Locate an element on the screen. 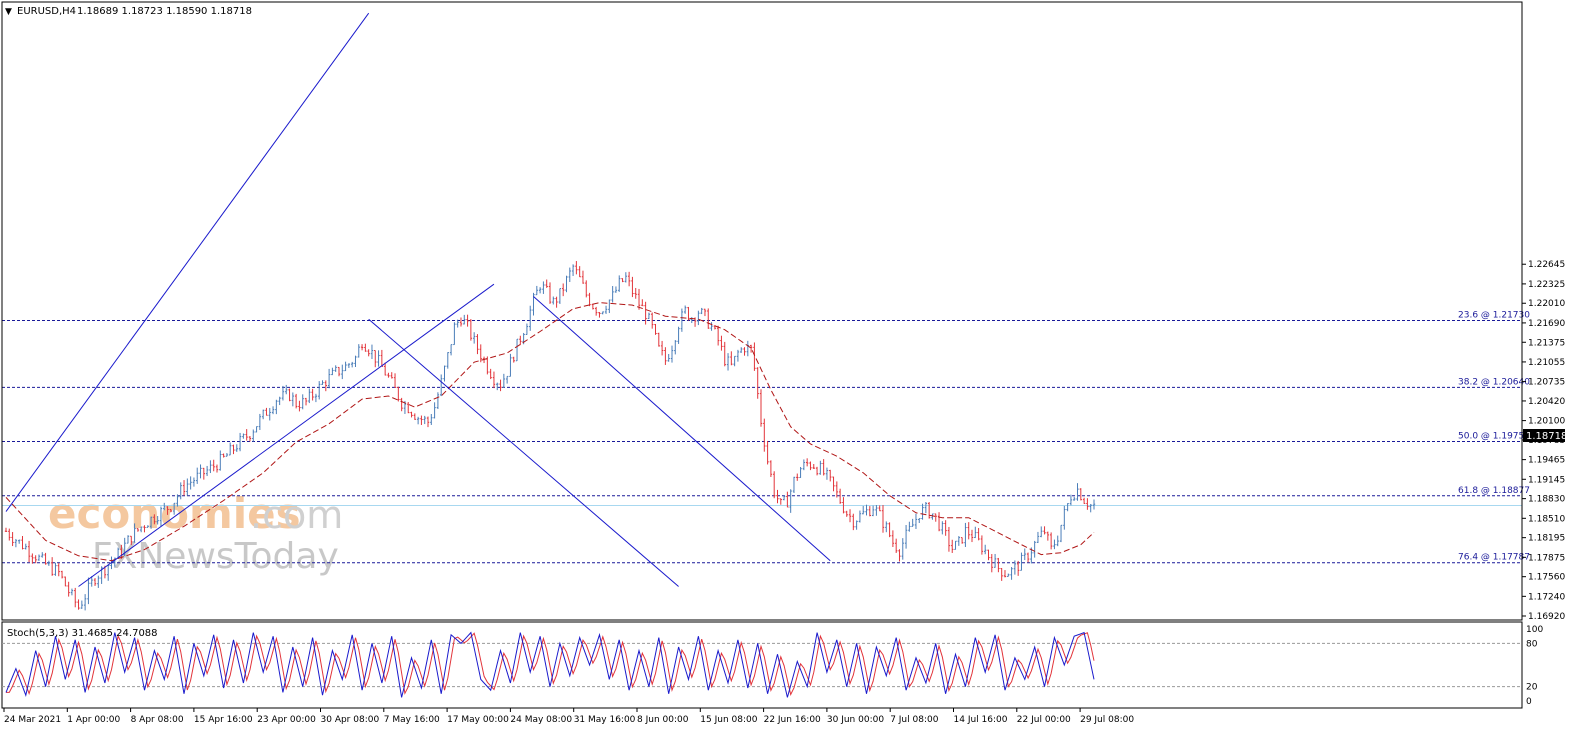  stoch-signal-line is located at coordinates (550, 664).